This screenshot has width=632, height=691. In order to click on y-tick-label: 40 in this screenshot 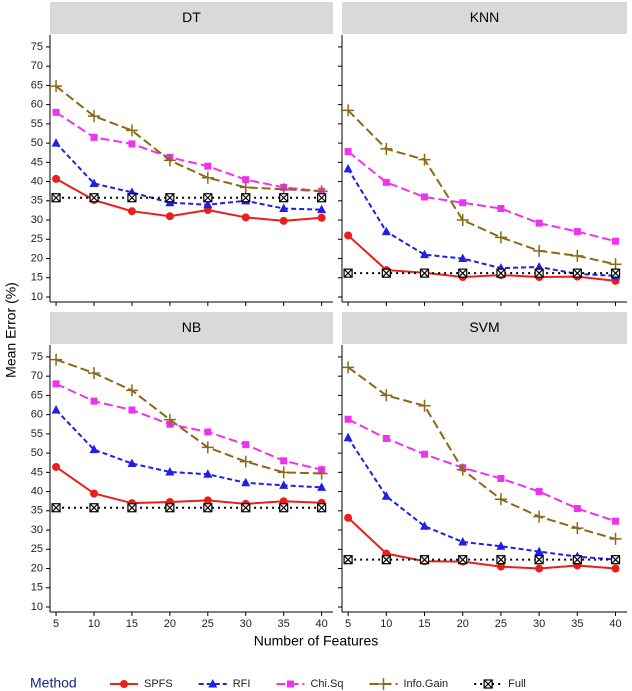, I will do `click(37, 181)`.